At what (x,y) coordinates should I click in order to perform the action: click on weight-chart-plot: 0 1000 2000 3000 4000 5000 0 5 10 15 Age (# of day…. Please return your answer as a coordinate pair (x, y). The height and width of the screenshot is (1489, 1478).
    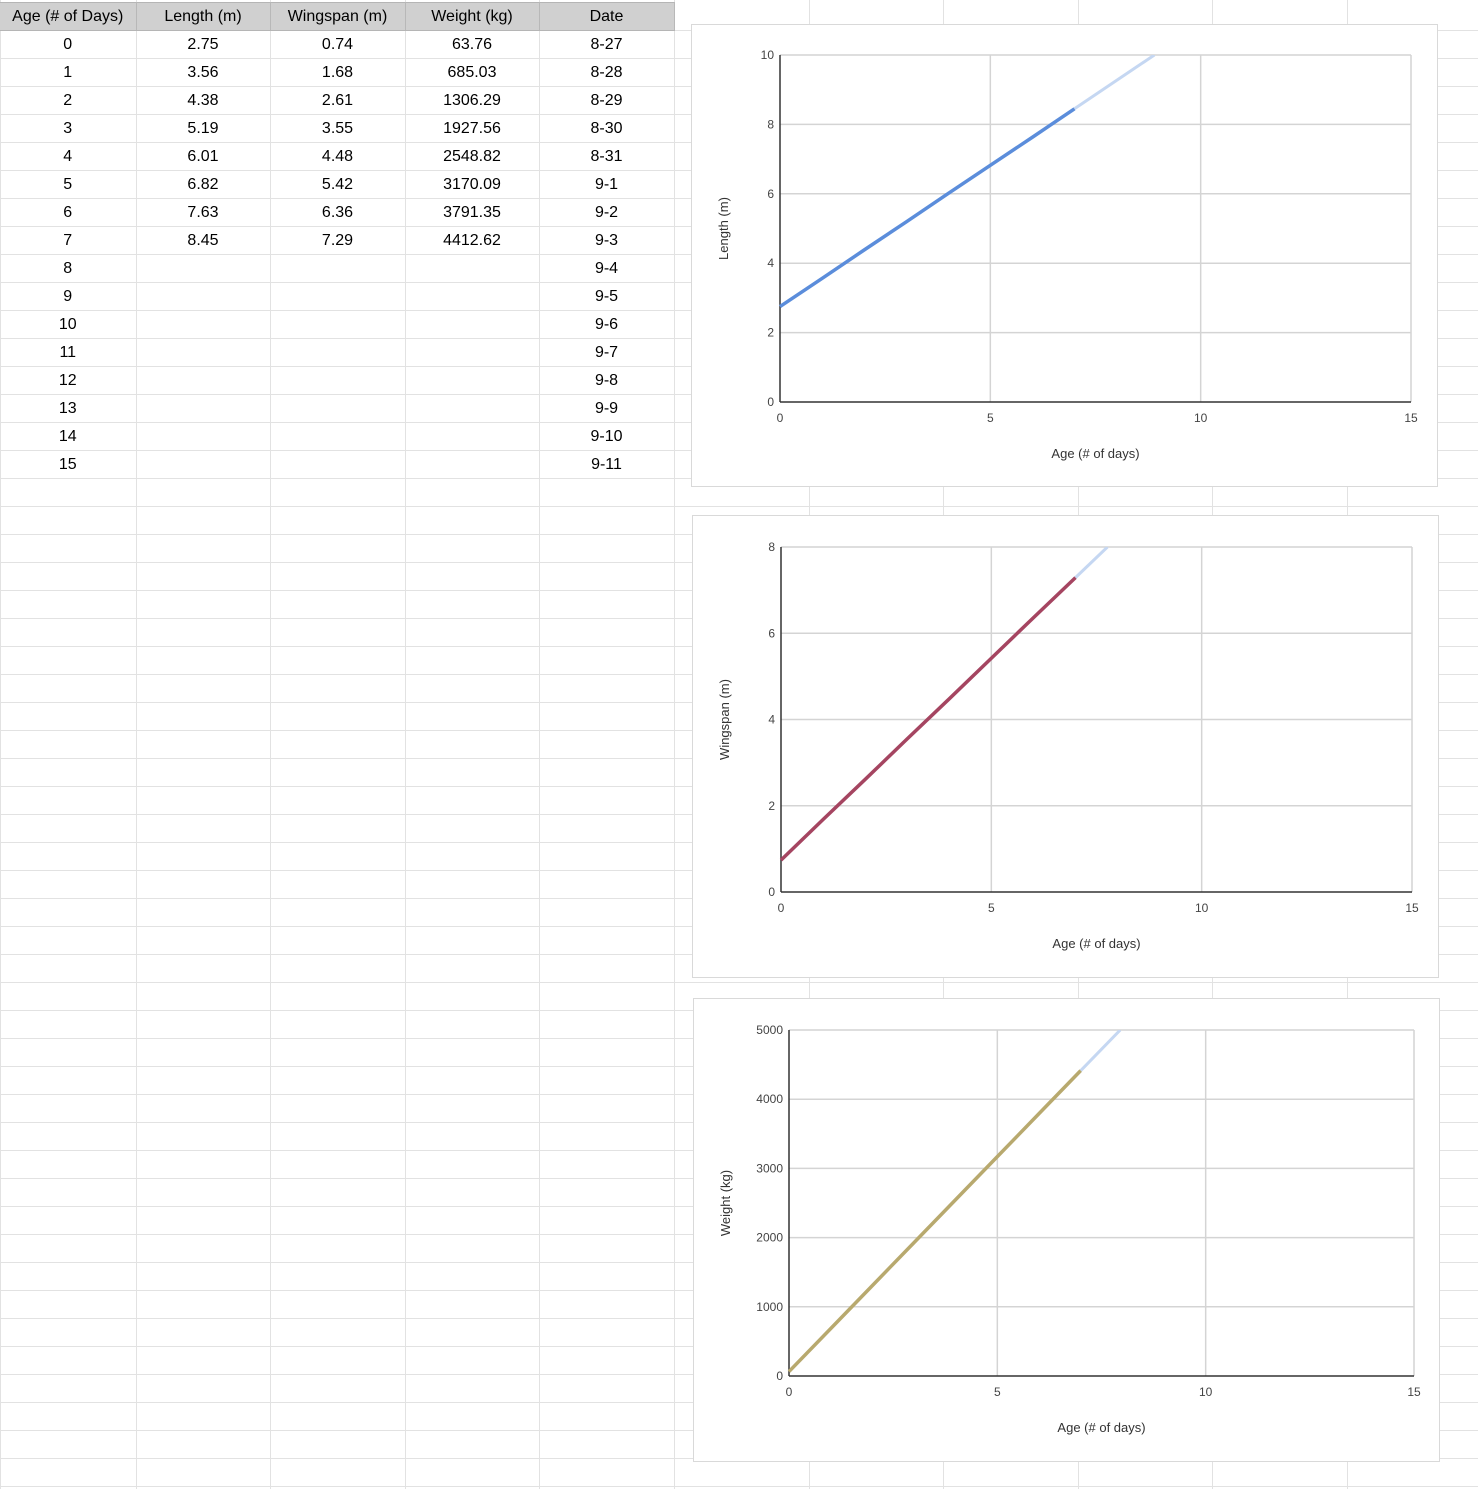
    Looking at the image, I should click on (1069, 1229).